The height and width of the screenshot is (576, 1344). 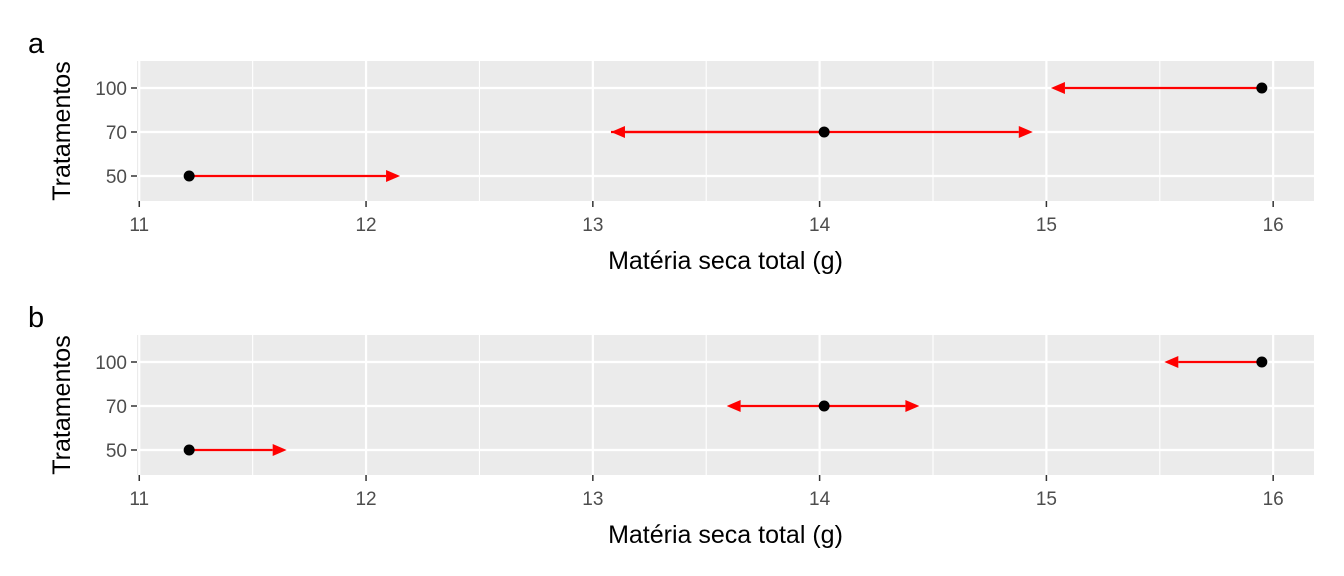 What do you see at coordinates (36, 44) in the screenshot?
I see `panel-tag: a` at bounding box center [36, 44].